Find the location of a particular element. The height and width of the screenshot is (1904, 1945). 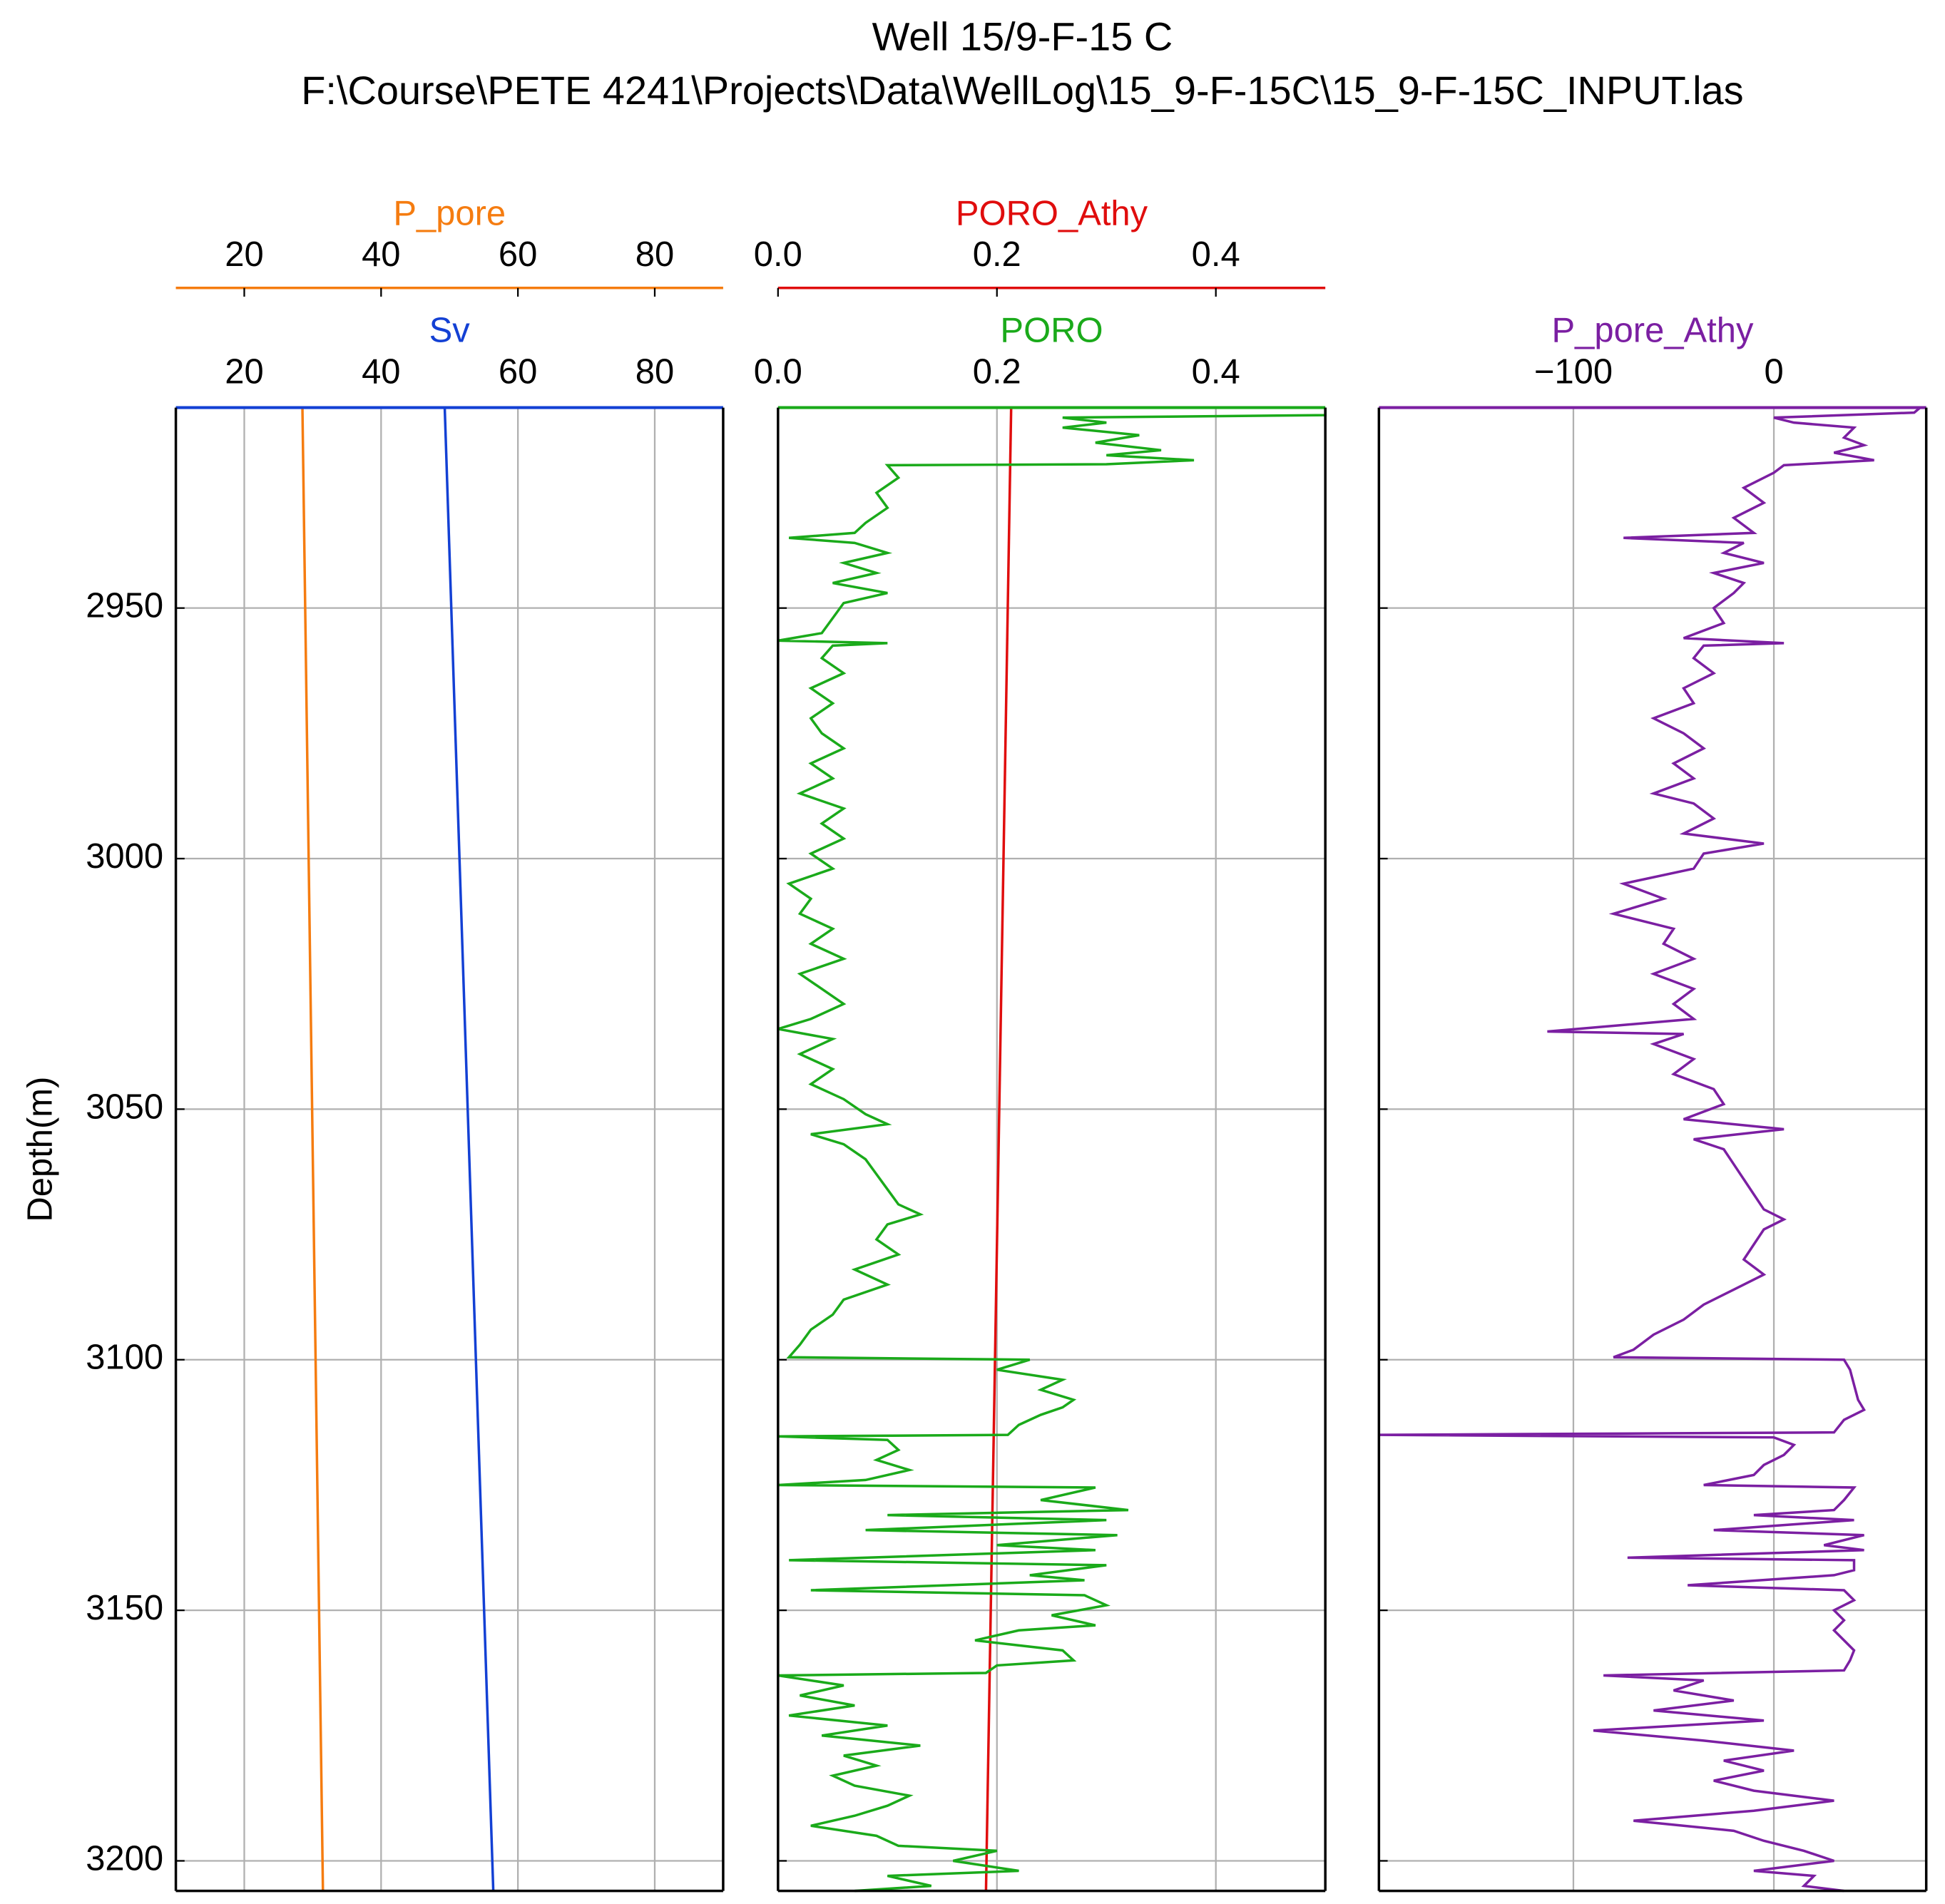

axis-label: P_pore_Athy is located at coordinates (1653, 331).